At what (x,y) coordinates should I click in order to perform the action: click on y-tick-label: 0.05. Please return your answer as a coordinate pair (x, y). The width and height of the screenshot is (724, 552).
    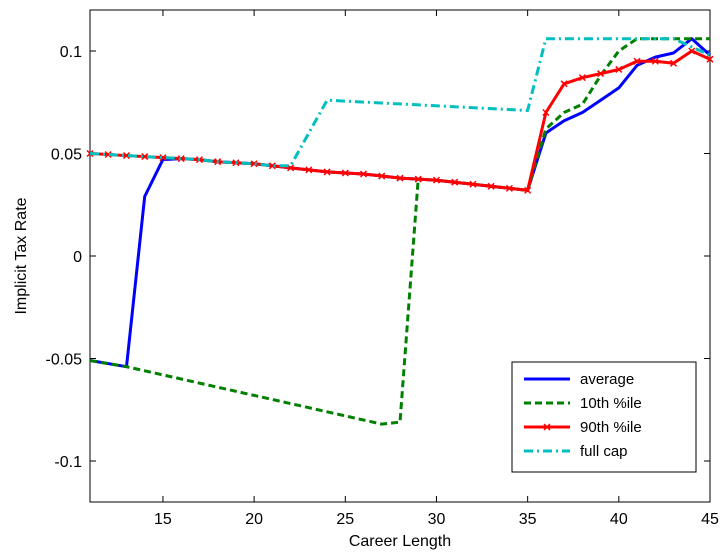
    Looking at the image, I should click on (66, 155).